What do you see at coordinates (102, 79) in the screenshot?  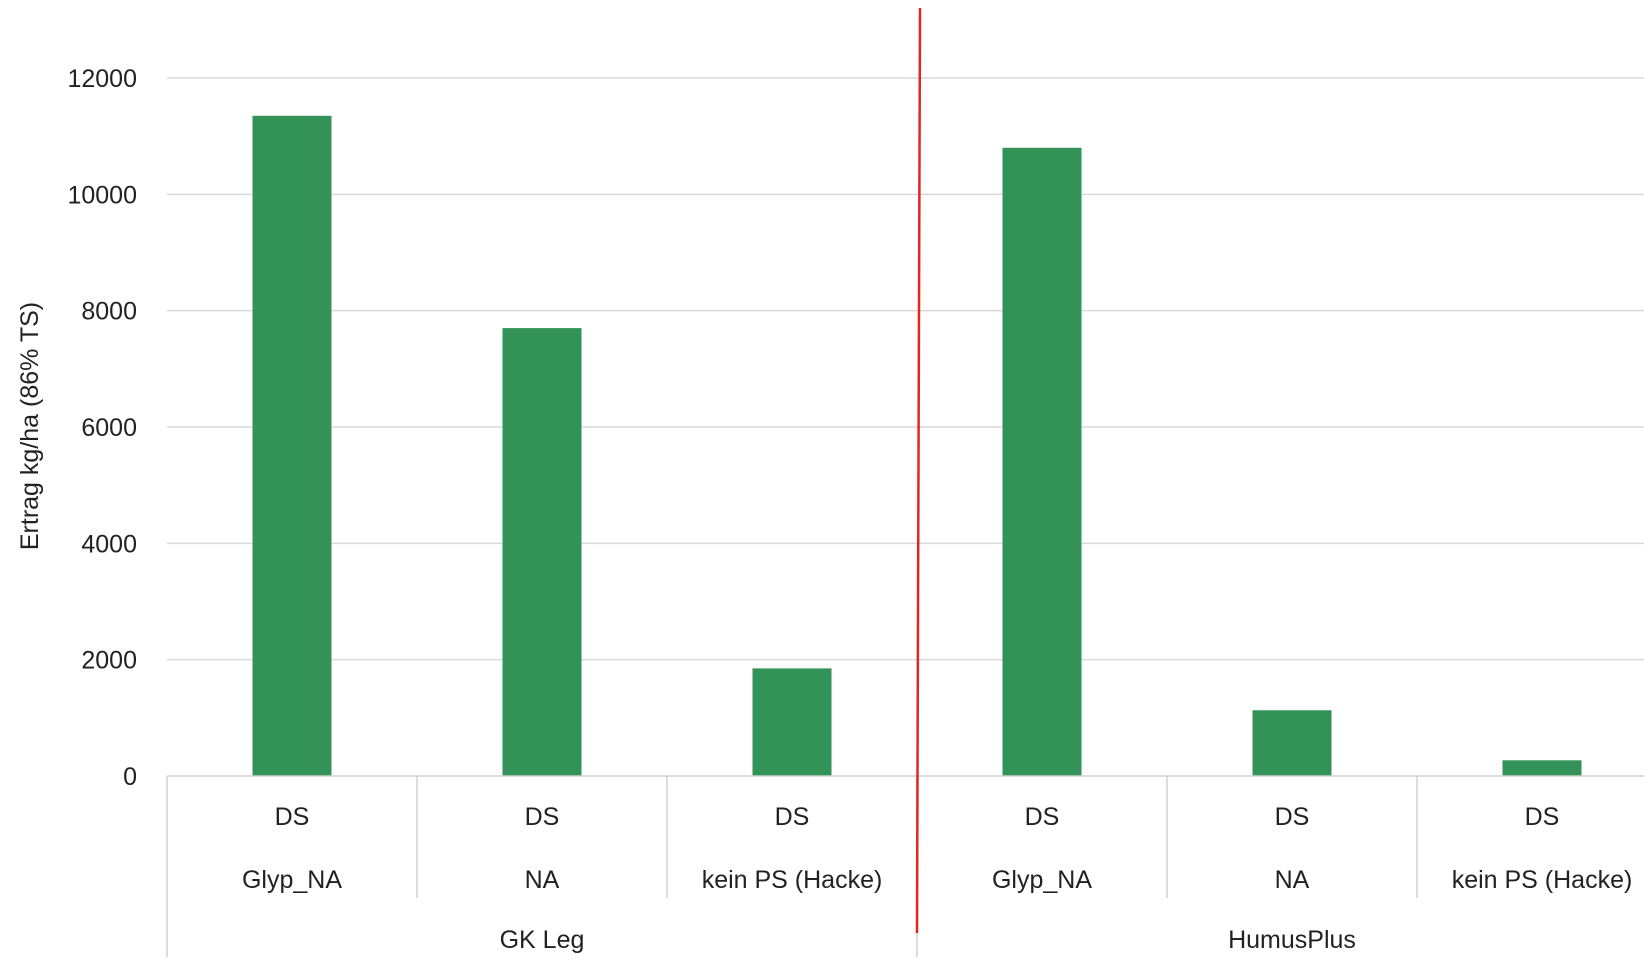 I see `y-tick-label: 12000` at bounding box center [102, 79].